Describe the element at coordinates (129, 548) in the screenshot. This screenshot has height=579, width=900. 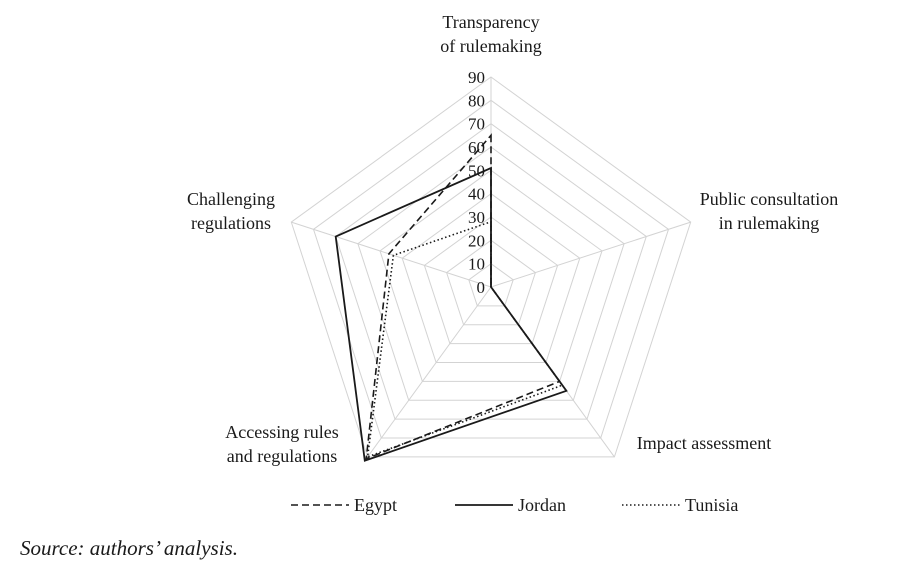
I see `source-note: Source: authors’ analysis.` at that location.